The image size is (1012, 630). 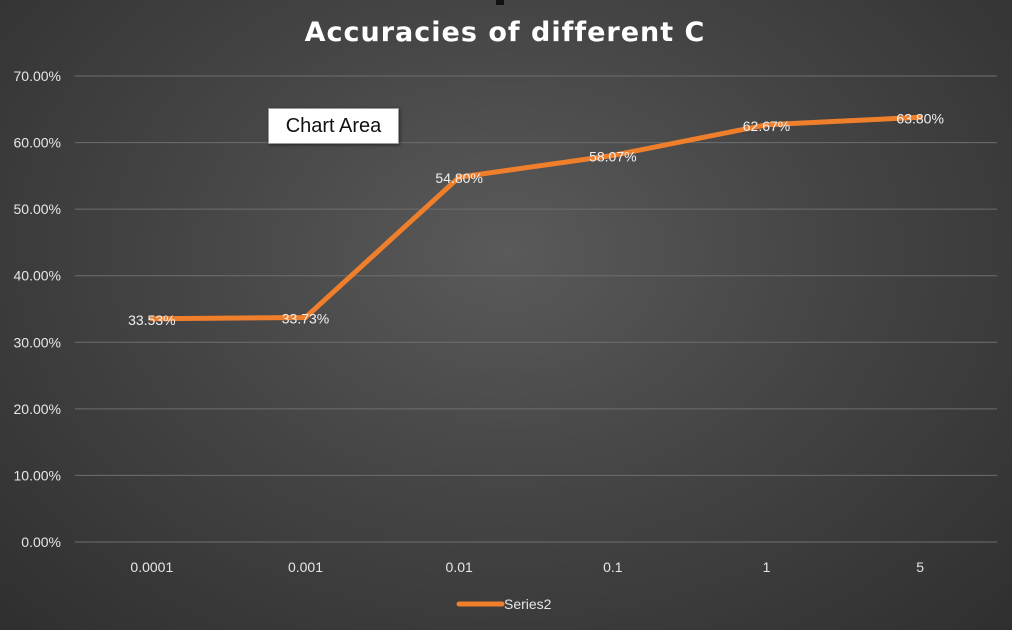 I want to click on y-tick-label: 30.00%, so click(x=37, y=342).